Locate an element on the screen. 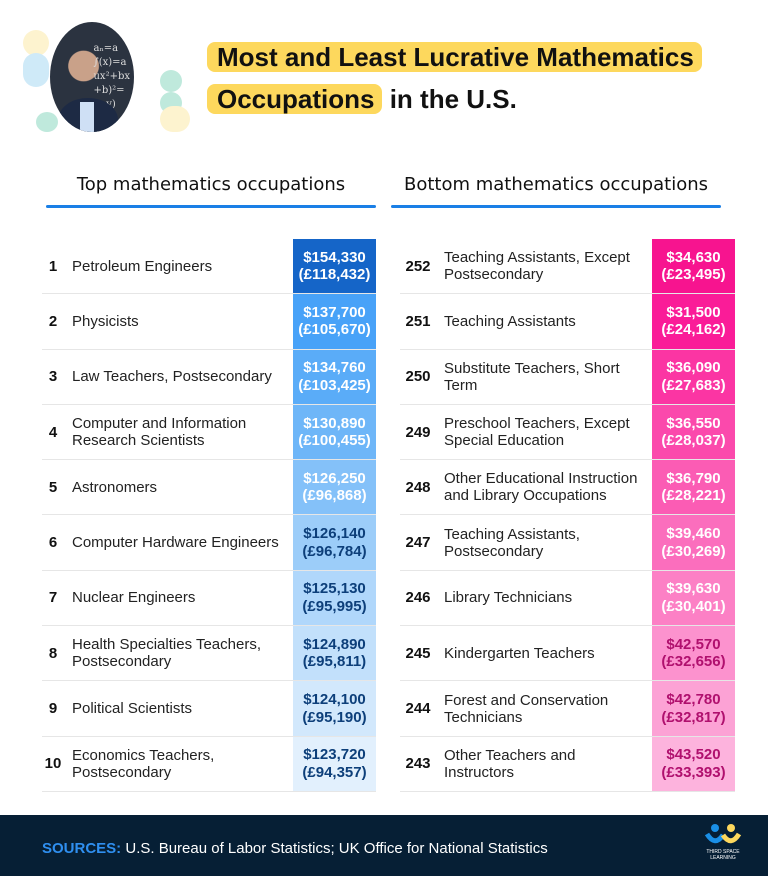  salary-usd: $39,630 is located at coordinates (693, 589).